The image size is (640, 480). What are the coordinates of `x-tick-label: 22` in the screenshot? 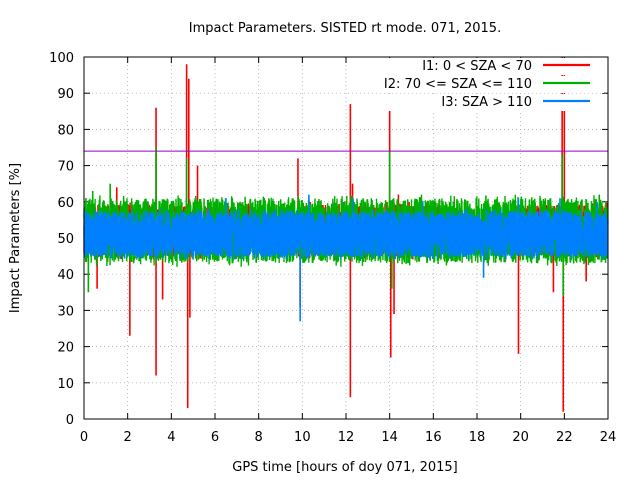 It's located at (564, 437).